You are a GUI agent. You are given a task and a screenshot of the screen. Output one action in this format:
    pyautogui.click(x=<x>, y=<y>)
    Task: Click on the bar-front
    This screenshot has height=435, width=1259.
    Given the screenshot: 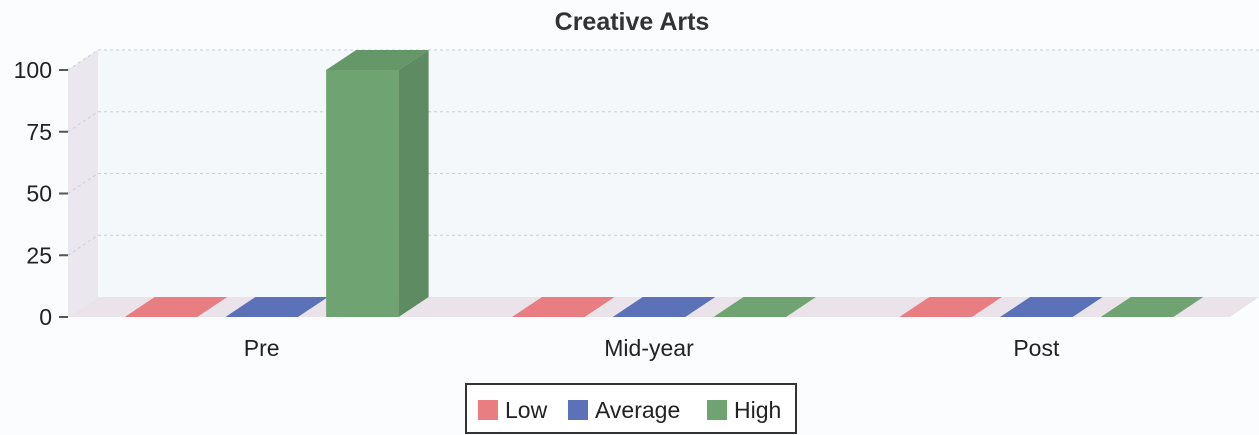 What is the action you would take?
    pyautogui.click(x=362, y=193)
    